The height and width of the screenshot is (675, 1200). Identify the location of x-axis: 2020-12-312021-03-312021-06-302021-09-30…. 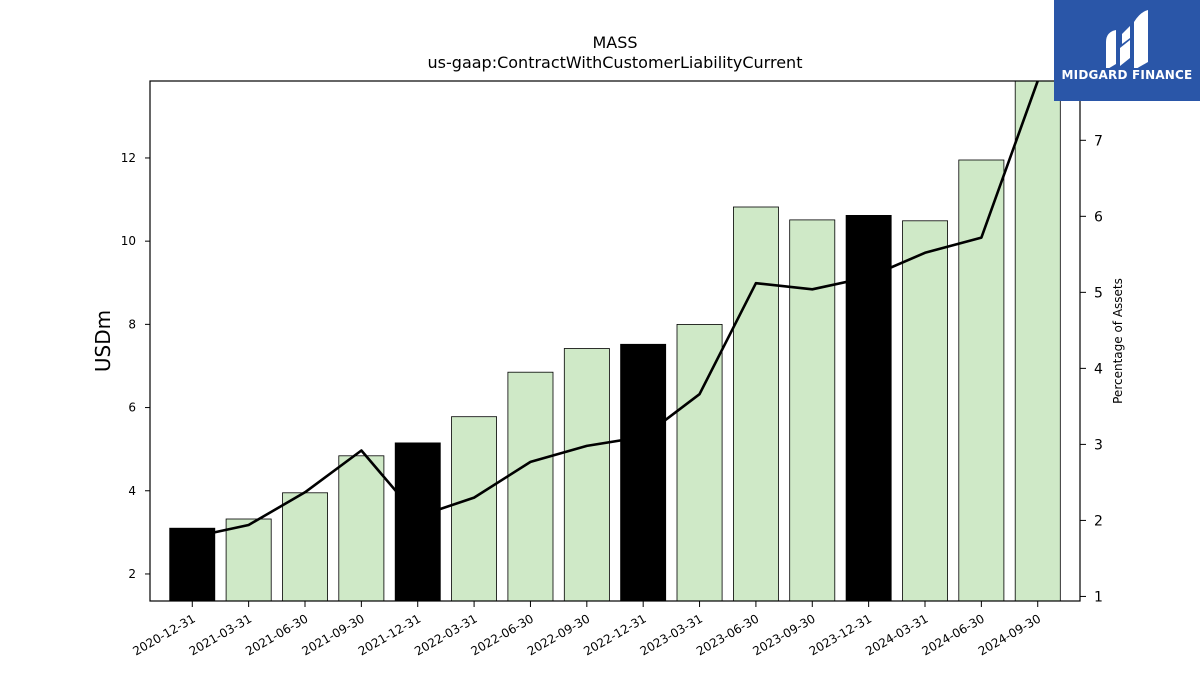
(586, 629).